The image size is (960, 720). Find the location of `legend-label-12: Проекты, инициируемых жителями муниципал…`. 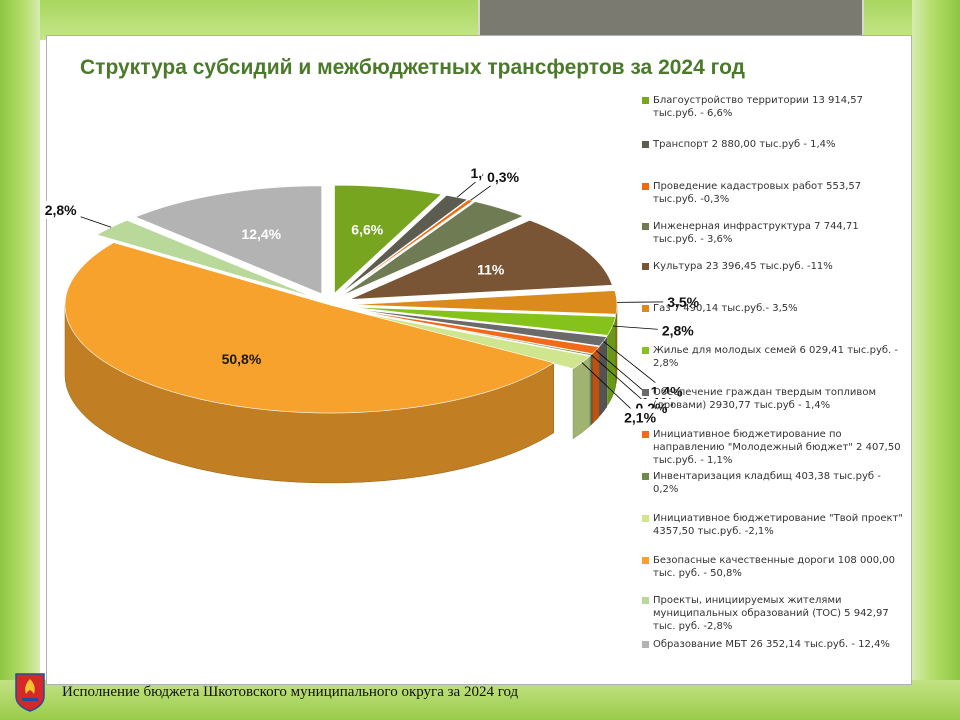

legend-label-12: Проекты, инициируемых жителями муниципал… is located at coordinates (771, 613).